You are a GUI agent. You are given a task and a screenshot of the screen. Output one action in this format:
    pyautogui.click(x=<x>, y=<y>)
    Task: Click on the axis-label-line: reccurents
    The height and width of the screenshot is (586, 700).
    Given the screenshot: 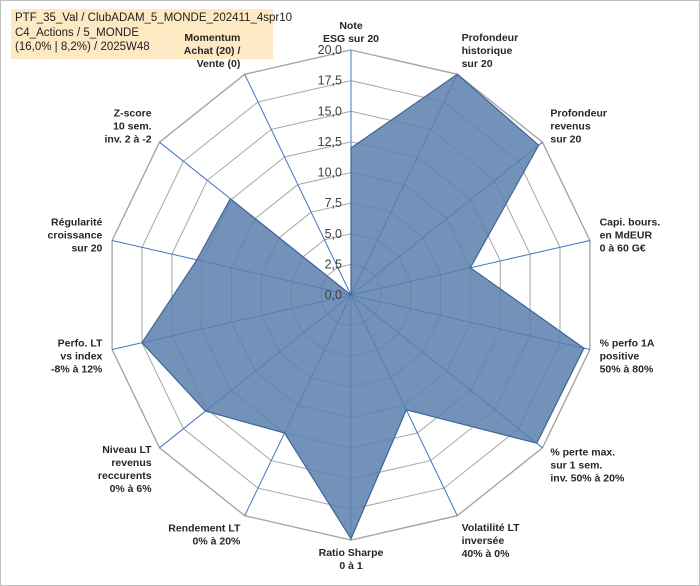 What is the action you would take?
    pyautogui.click(x=125, y=476)
    